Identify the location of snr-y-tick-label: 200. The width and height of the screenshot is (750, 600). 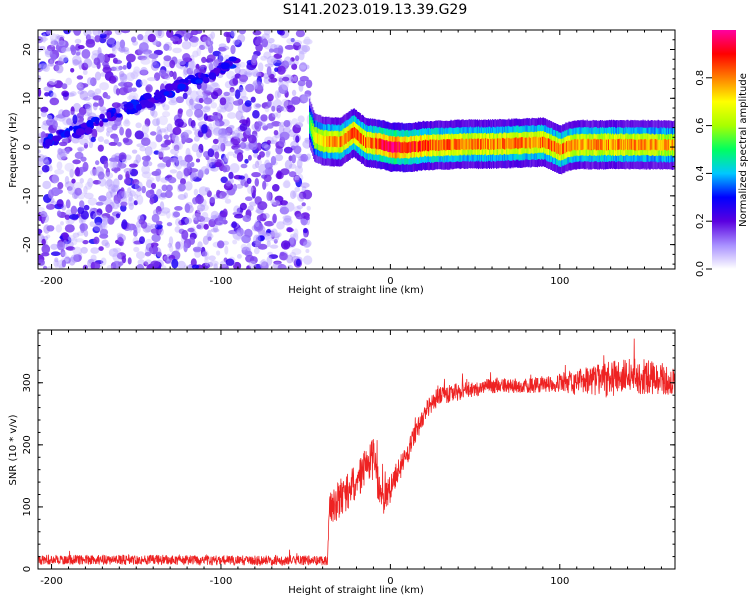
(27, 444).